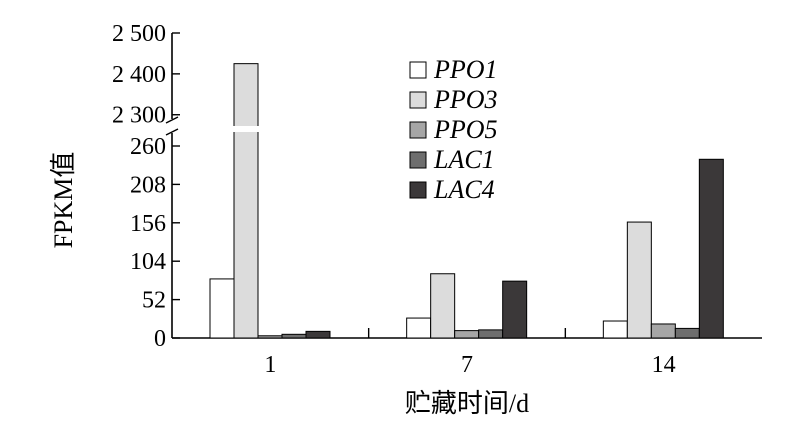 This screenshot has width=811, height=431. What do you see at coordinates (148, 185) in the screenshot?
I see `y-tick-label: 208` at bounding box center [148, 185].